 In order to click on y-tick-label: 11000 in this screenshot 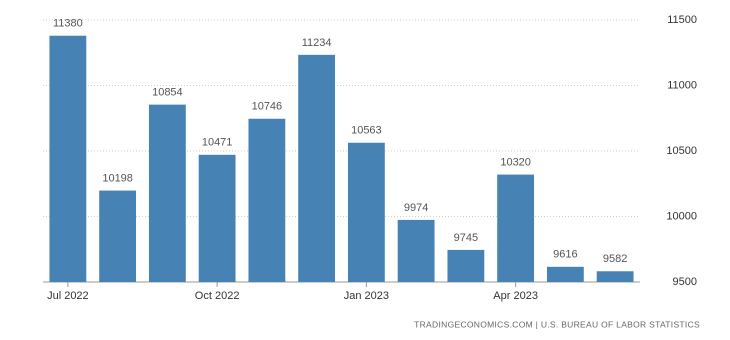, I will do `click(682, 85)`.